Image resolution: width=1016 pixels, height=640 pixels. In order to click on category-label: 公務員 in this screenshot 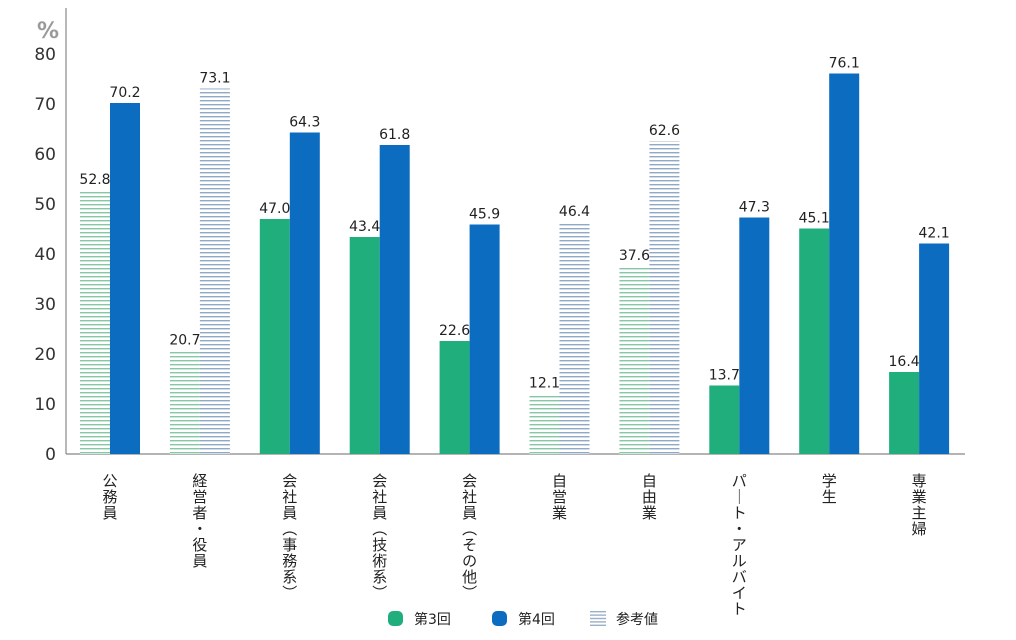, I will do `click(109, 497)`.